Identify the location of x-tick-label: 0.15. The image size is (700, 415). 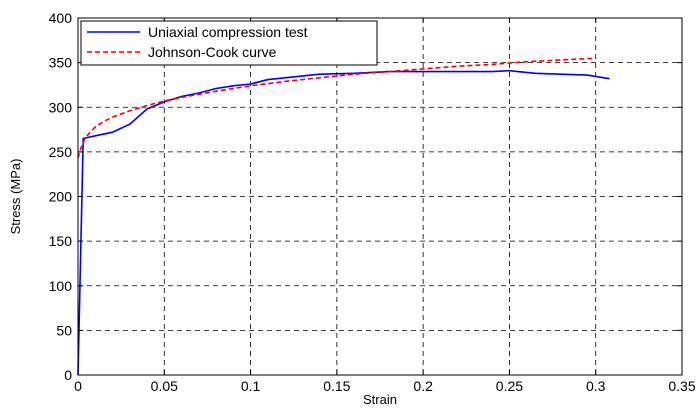
(336, 386).